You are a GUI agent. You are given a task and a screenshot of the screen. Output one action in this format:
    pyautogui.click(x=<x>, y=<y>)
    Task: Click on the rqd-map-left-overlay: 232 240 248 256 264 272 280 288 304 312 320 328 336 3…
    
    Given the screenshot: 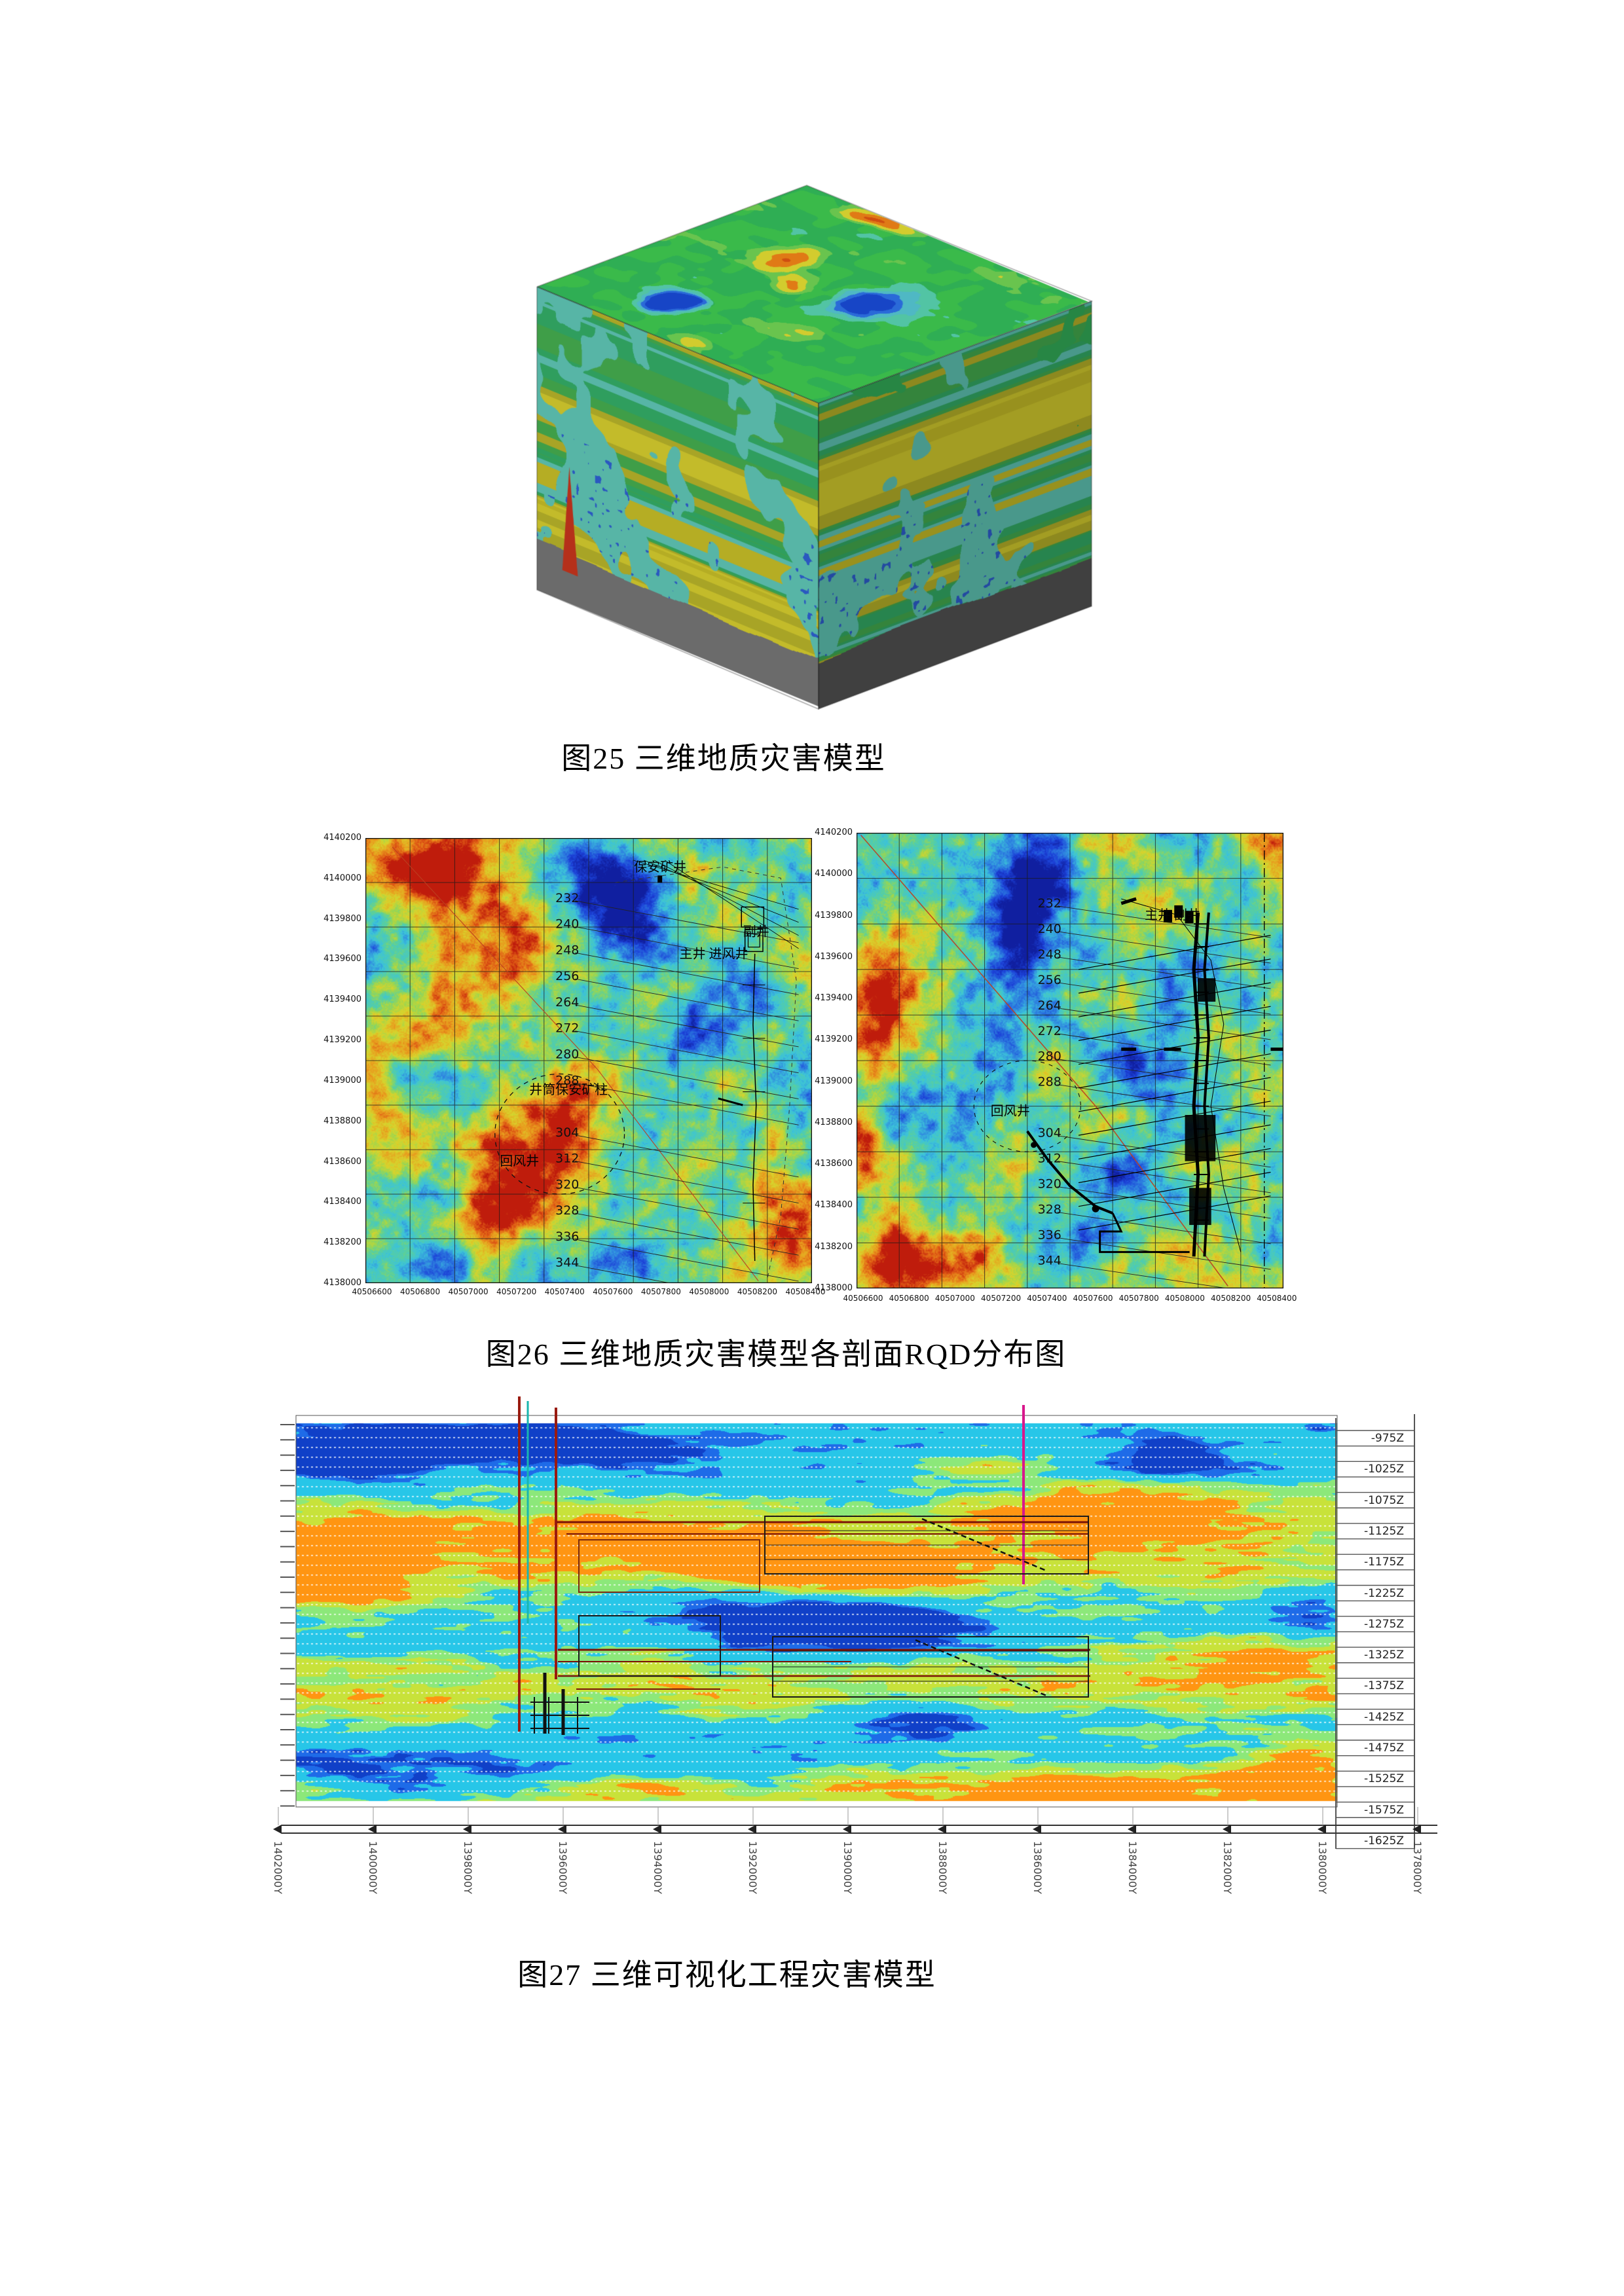 What is the action you would take?
    pyautogui.click(x=588, y=1060)
    